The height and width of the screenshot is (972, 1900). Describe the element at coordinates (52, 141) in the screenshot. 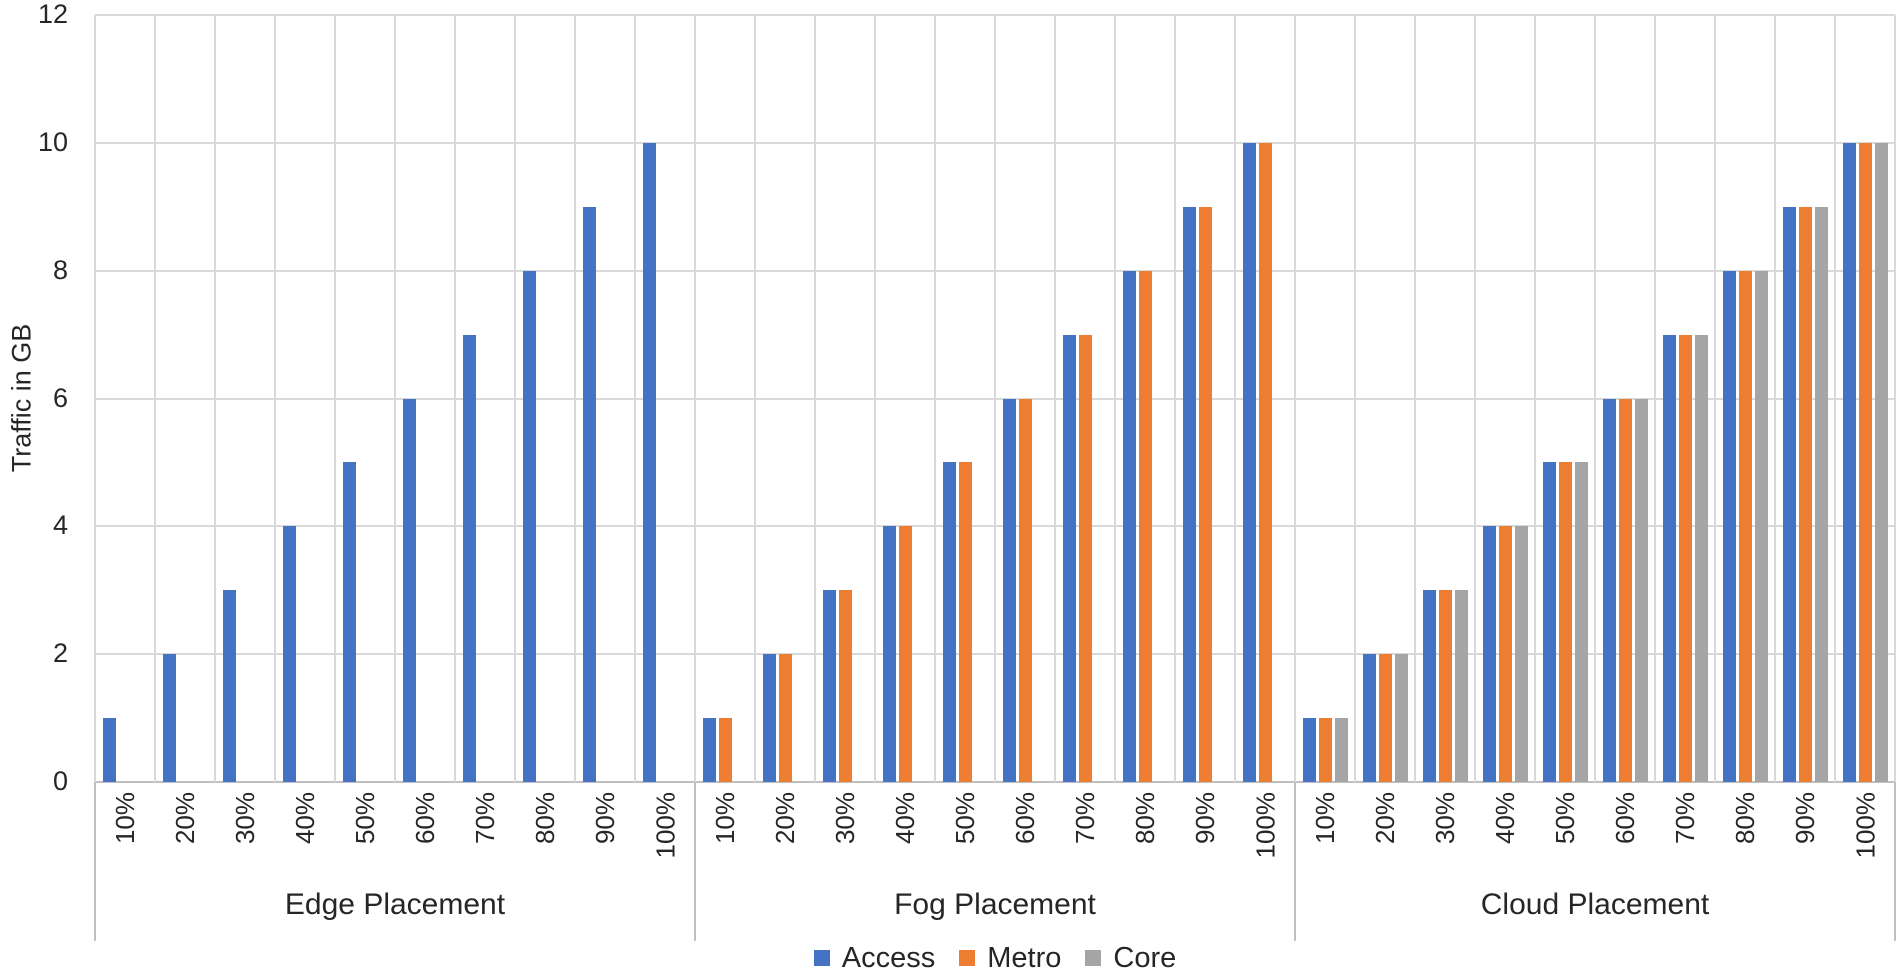

I see `y-tick-label: 10` at that location.